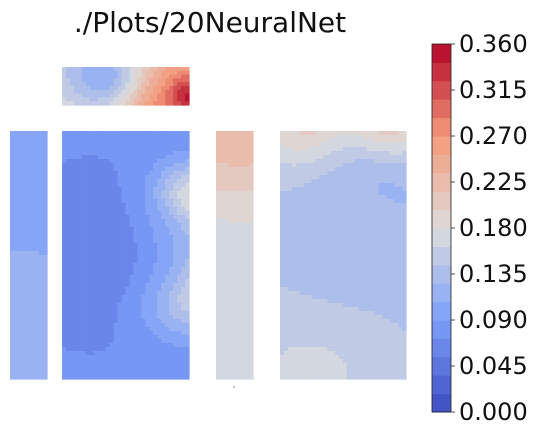 This screenshot has width=549, height=440. What do you see at coordinates (493, 274) in the screenshot?
I see `colorbar-tick-label: 0.135` at bounding box center [493, 274].